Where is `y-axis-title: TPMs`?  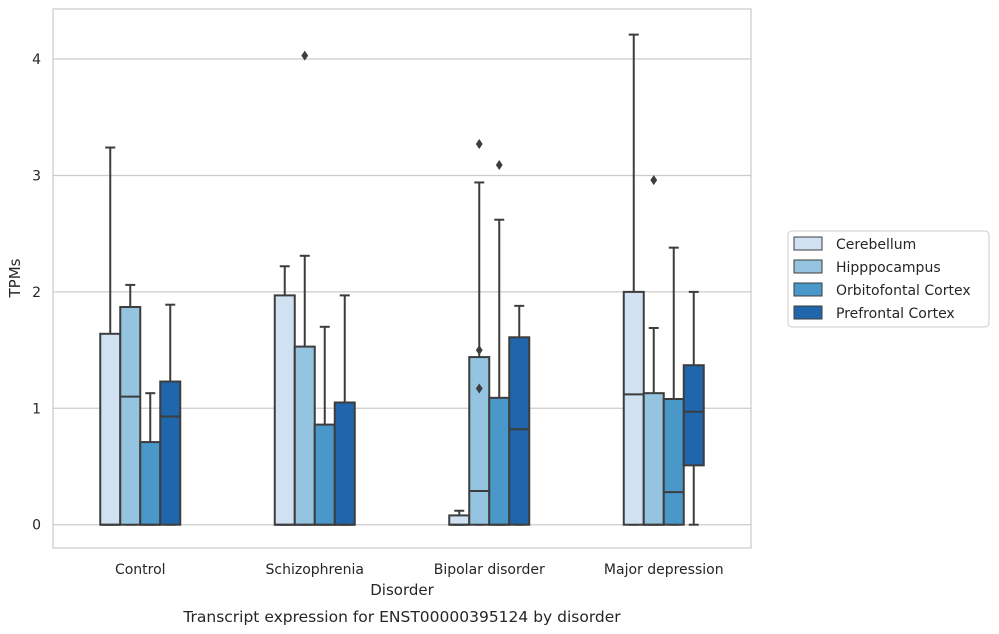 y-axis-title: TPMs is located at coordinates (15, 278).